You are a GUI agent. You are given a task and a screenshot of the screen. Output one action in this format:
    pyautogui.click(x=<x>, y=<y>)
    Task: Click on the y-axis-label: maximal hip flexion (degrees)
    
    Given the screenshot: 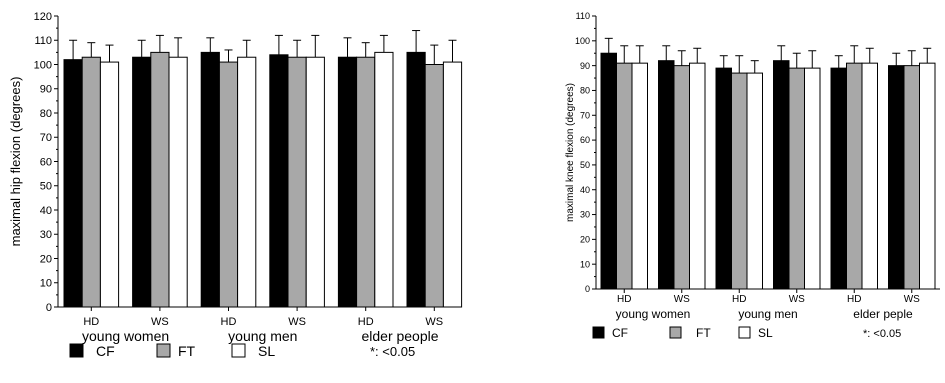 What is the action you would take?
    pyautogui.click(x=15, y=162)
    